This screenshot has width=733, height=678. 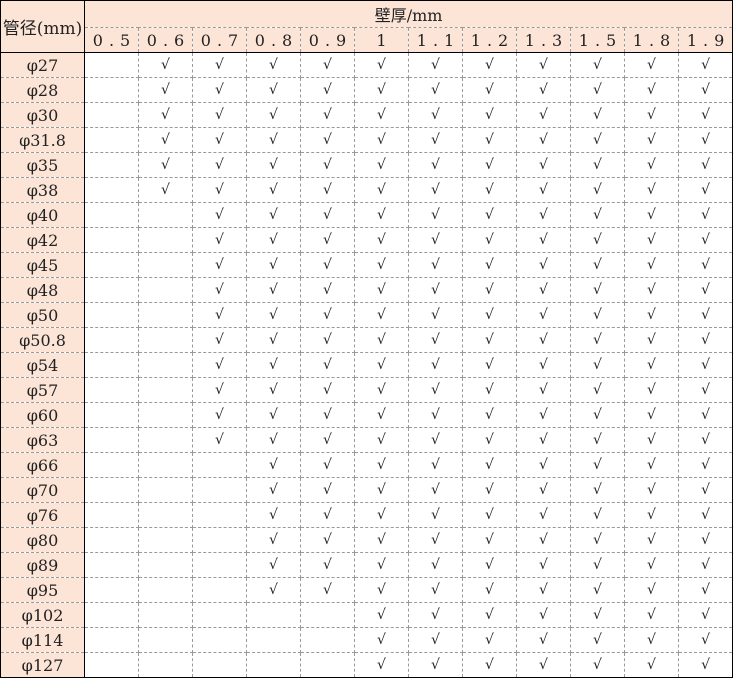 I want to click on row-header: φ80, so click(x=42, y=540).